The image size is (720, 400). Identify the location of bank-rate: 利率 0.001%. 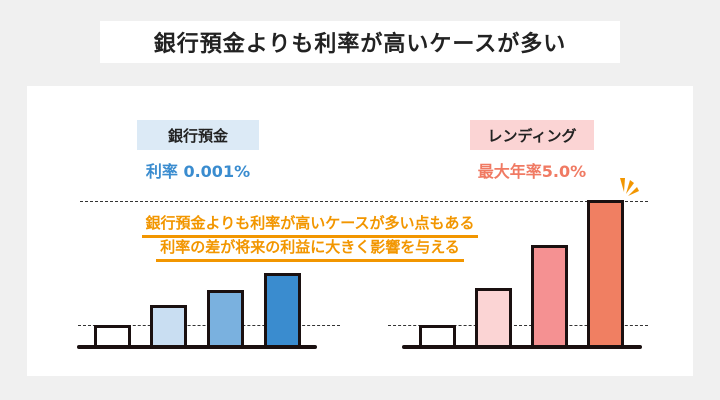
(198, 171).